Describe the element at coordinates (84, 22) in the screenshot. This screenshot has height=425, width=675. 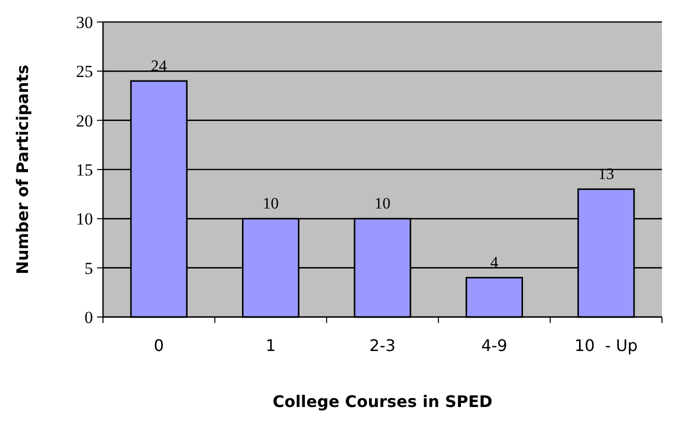
I see `y-tick-label: 30` at that location.